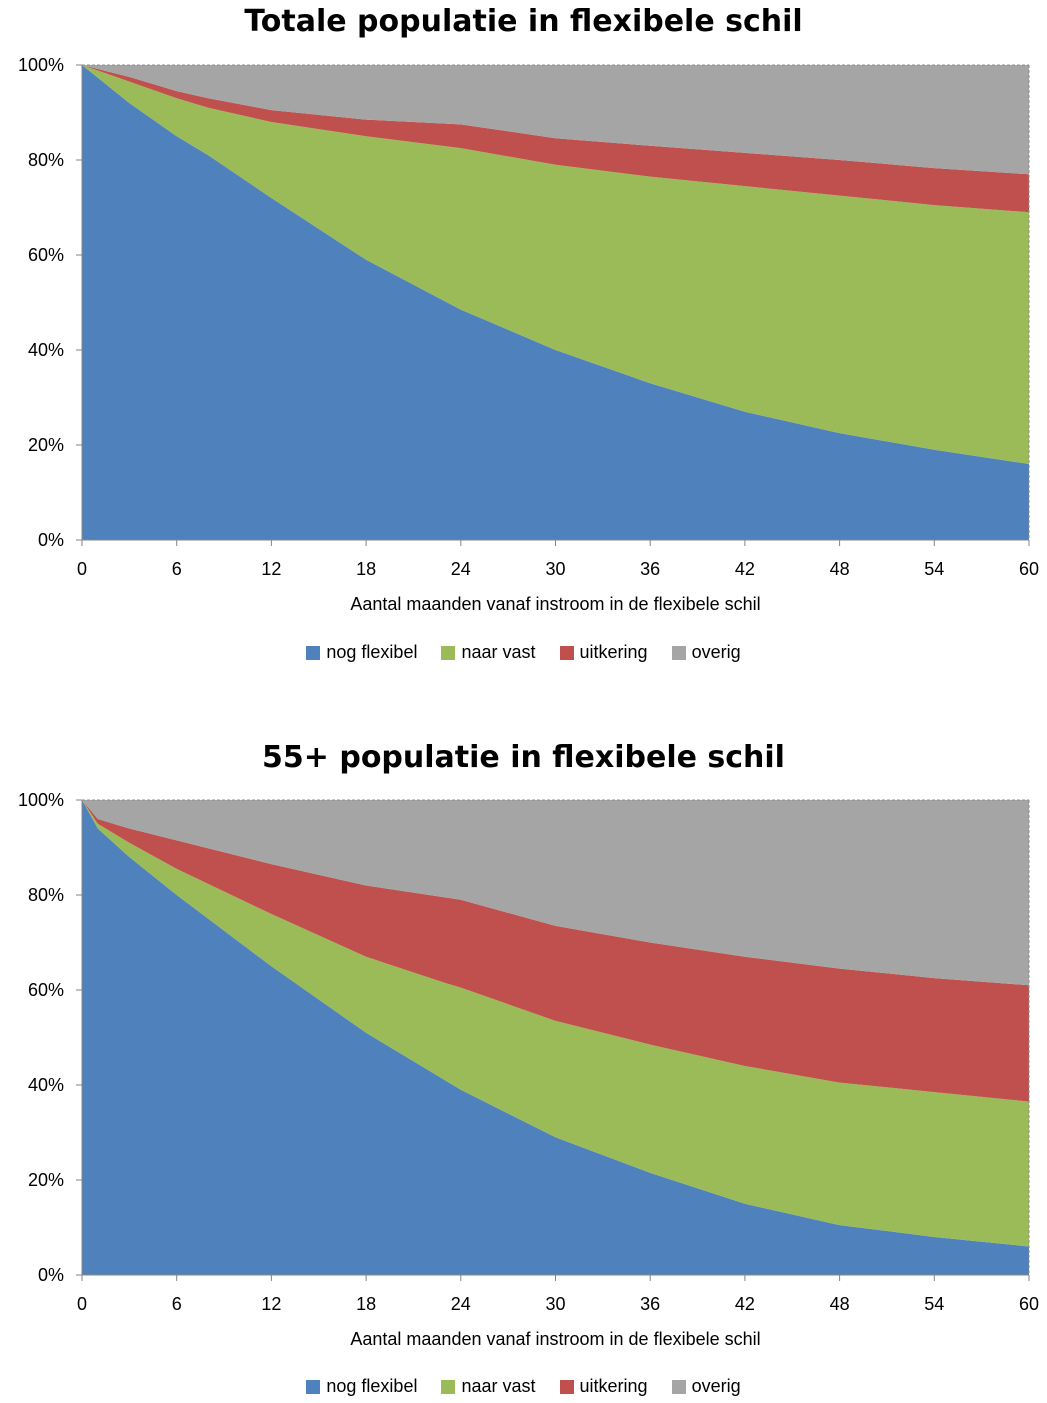 The image size is (1047, 1403). What do you see at coordinates (523, 757) in the screenshot?
I see `chart-title: 55+ populatie in flexibele schil` at bounding box center [523, 757].